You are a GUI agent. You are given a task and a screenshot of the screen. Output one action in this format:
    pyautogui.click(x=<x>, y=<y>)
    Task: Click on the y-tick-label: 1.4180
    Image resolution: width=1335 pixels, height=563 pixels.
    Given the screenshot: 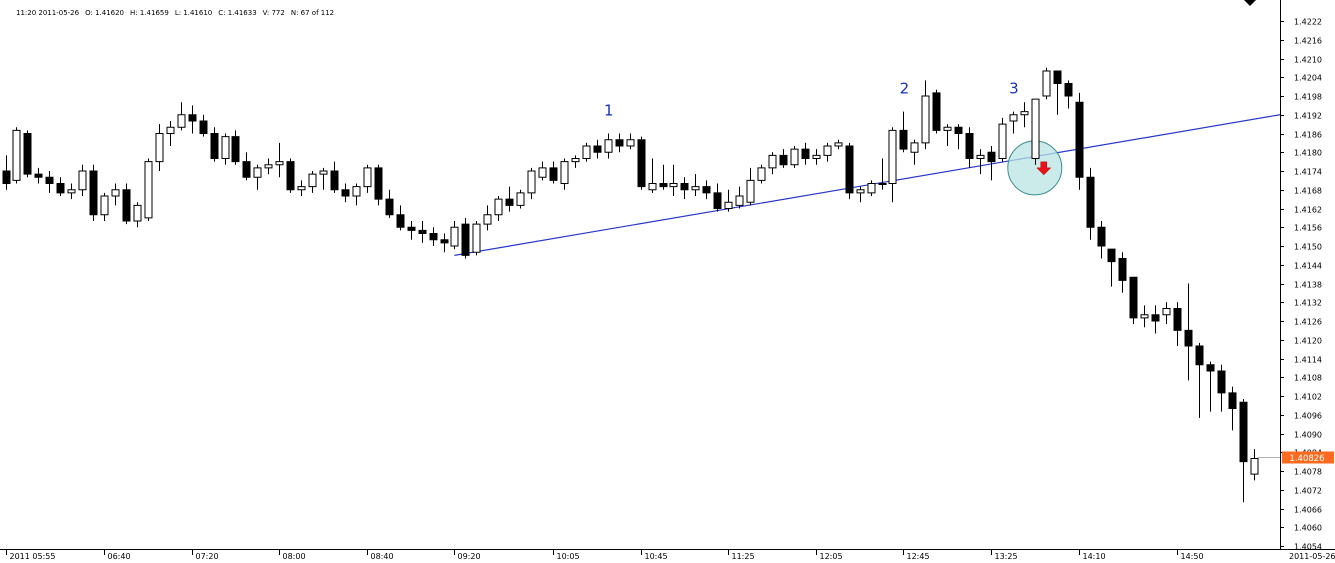 What is the action you would take?
    pyautogui.click(x=1308, y=153)
    